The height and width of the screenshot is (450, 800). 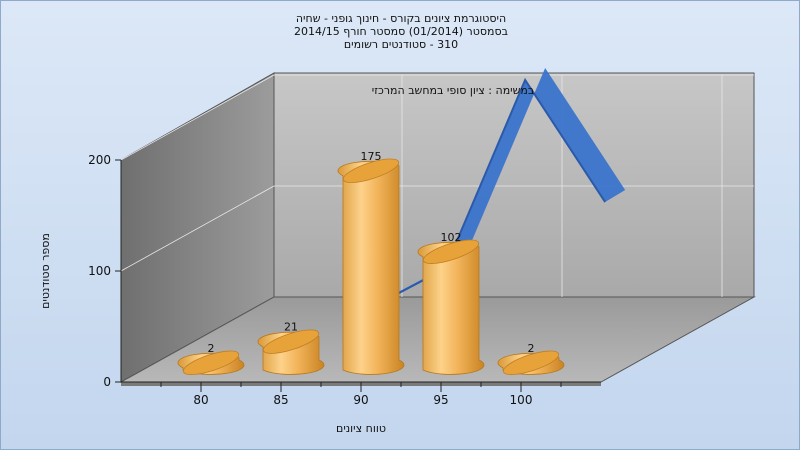 I want to click on x-axis-label: טווח ציונים, so click(x=361, y=428).